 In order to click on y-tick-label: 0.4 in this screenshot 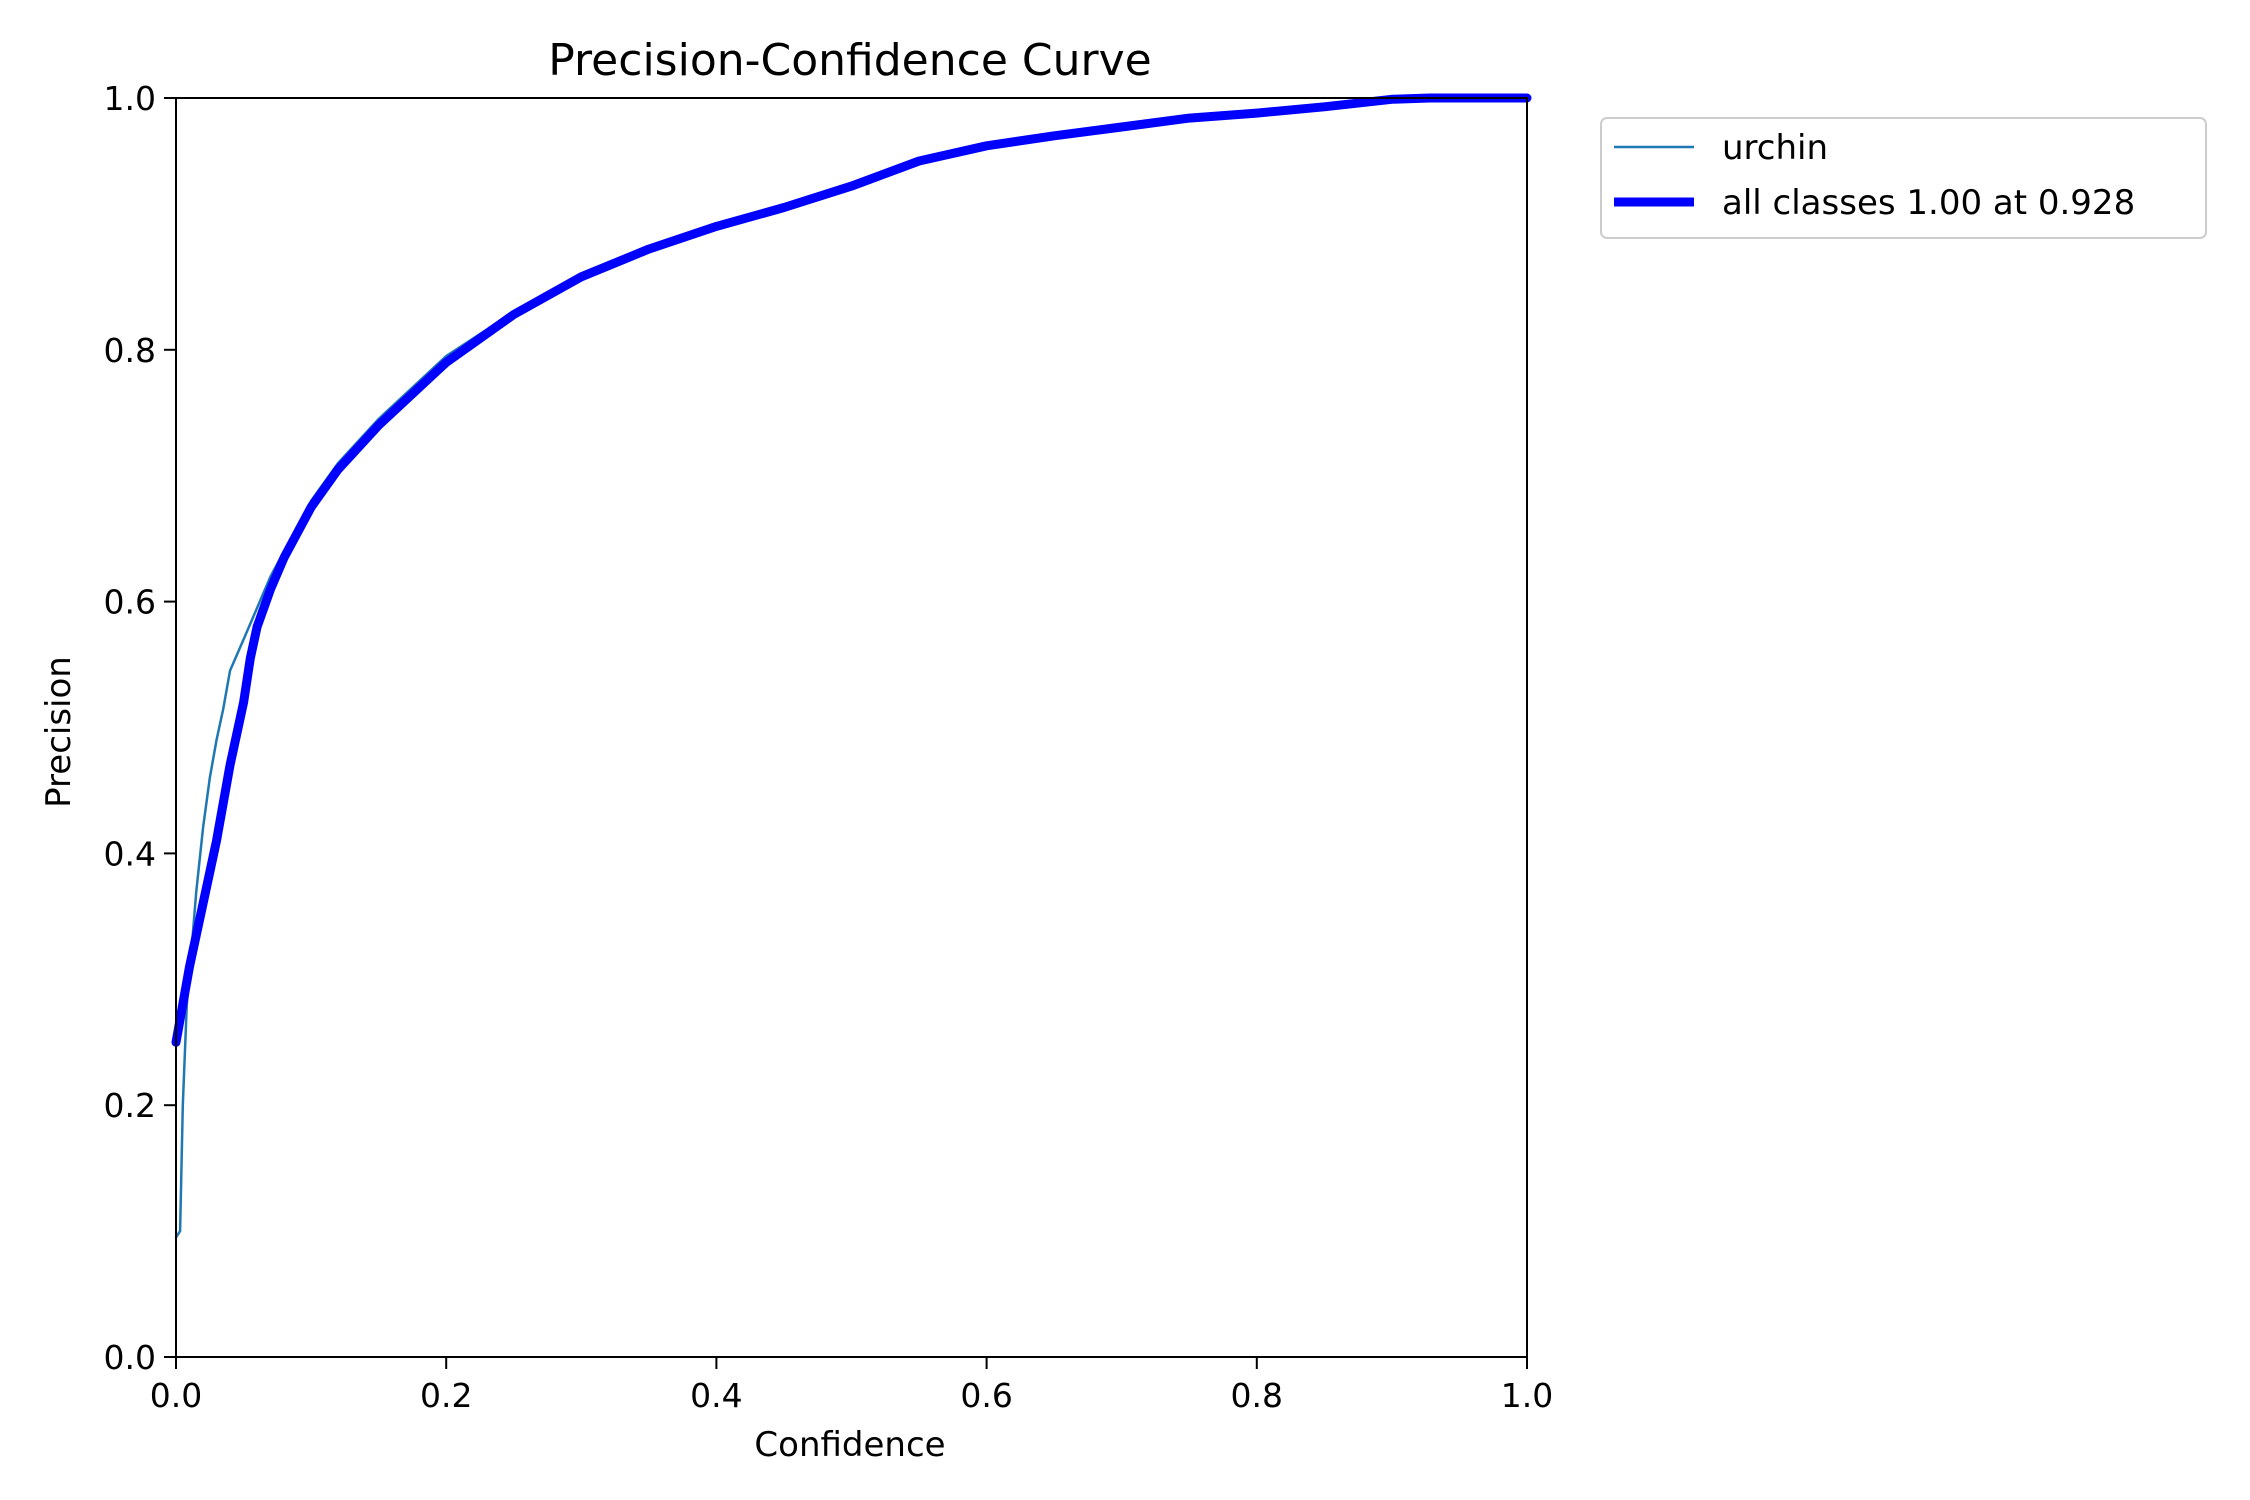, I will do `click(130, 853)`.